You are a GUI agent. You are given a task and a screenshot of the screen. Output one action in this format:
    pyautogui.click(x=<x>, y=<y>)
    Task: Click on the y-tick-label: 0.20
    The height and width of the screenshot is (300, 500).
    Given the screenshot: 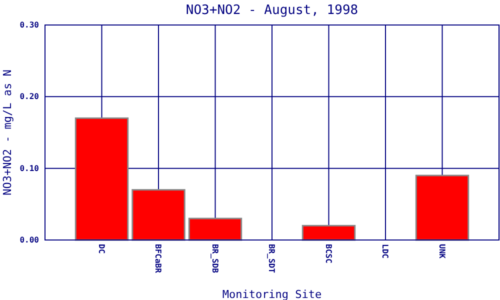 What is the action you would take?
    pyautogui.click(x=30, y=97)
    